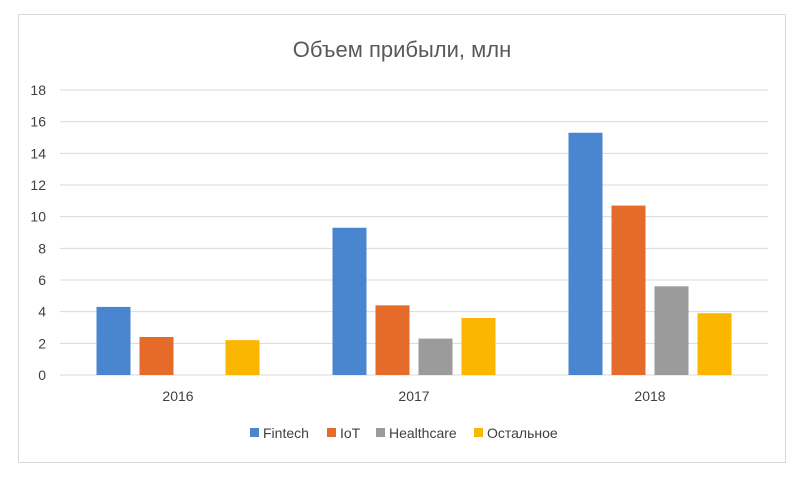  What do you see at coordinates (38, 185) in the screenshot?
I see `y-tick-label: 12` at bounding box center [38, 185].